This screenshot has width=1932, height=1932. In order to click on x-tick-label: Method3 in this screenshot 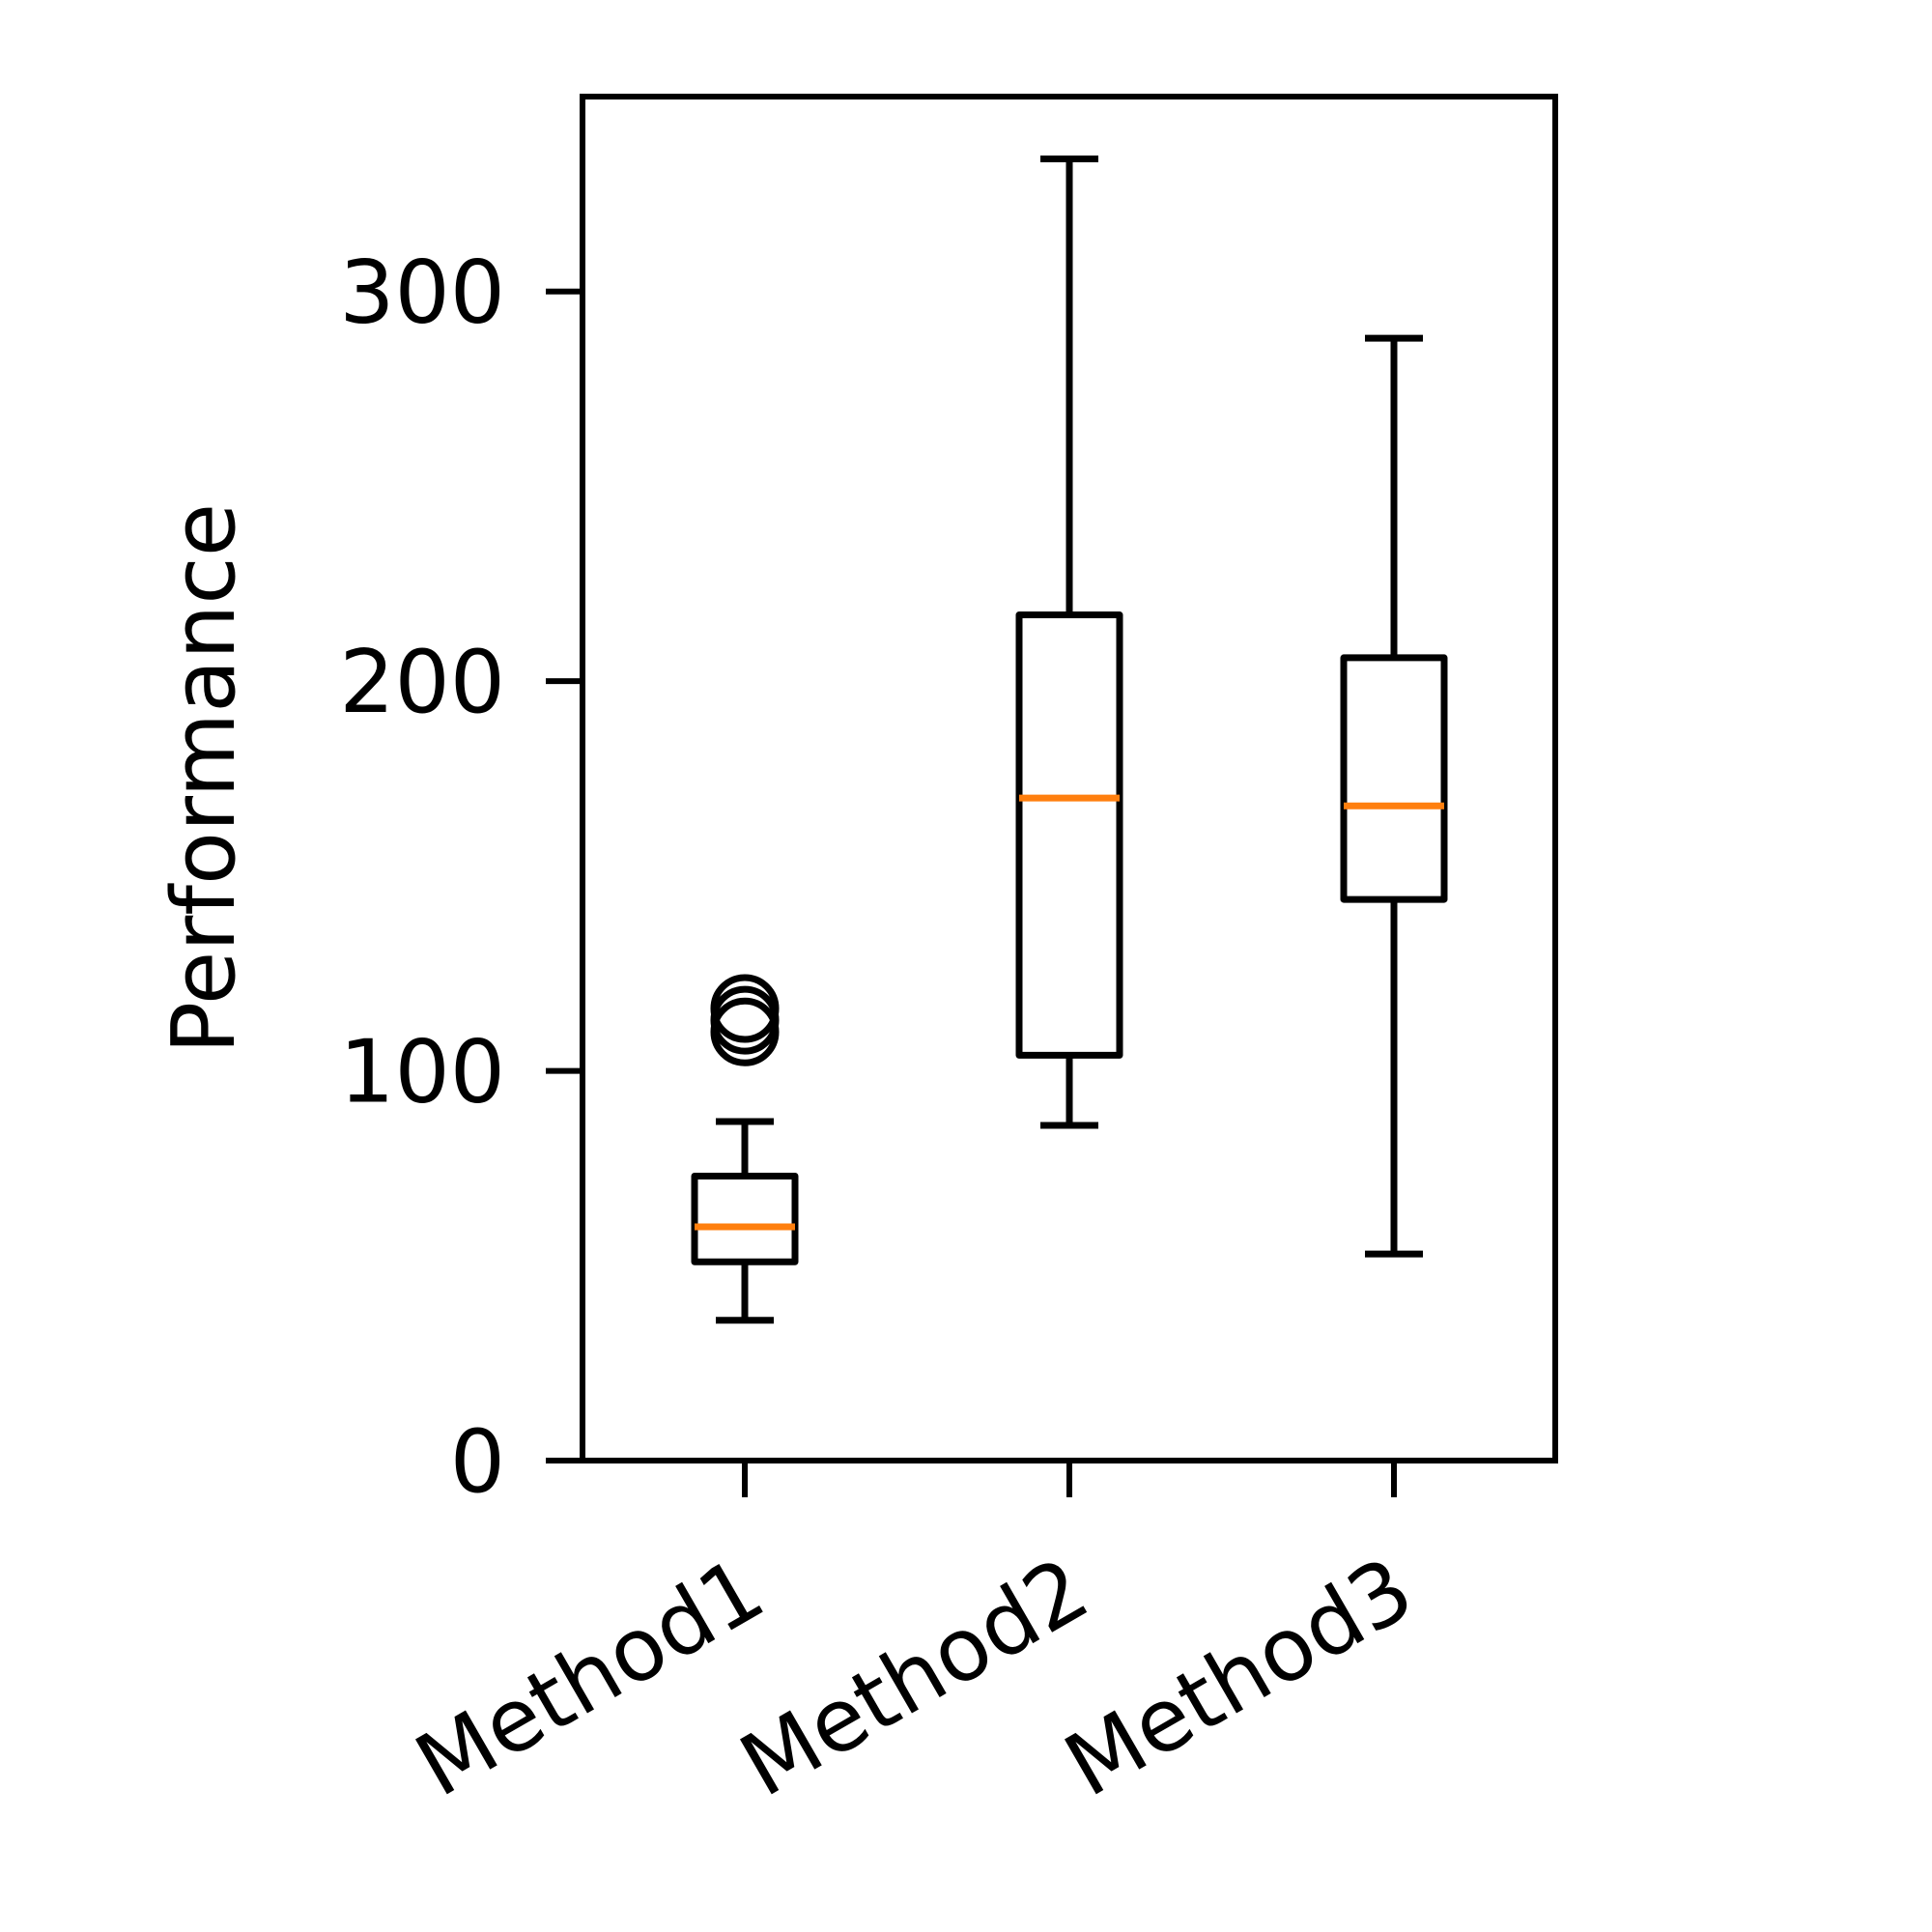, I will do `click(1239, 1677)`.